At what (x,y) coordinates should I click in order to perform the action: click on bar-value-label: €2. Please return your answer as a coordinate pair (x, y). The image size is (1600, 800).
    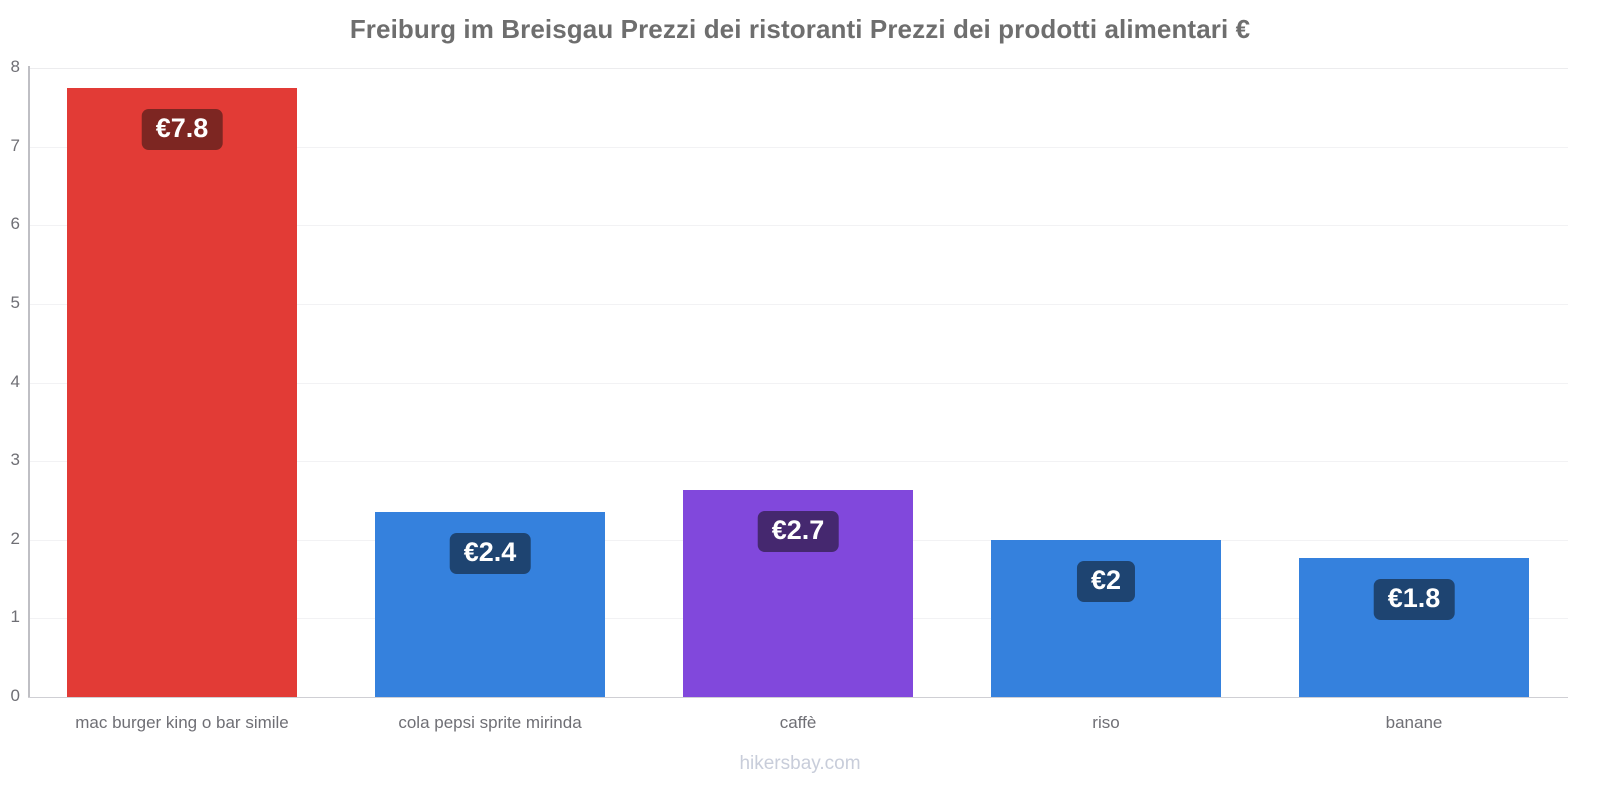
    Looking at the image, I should click on (1106, 581).